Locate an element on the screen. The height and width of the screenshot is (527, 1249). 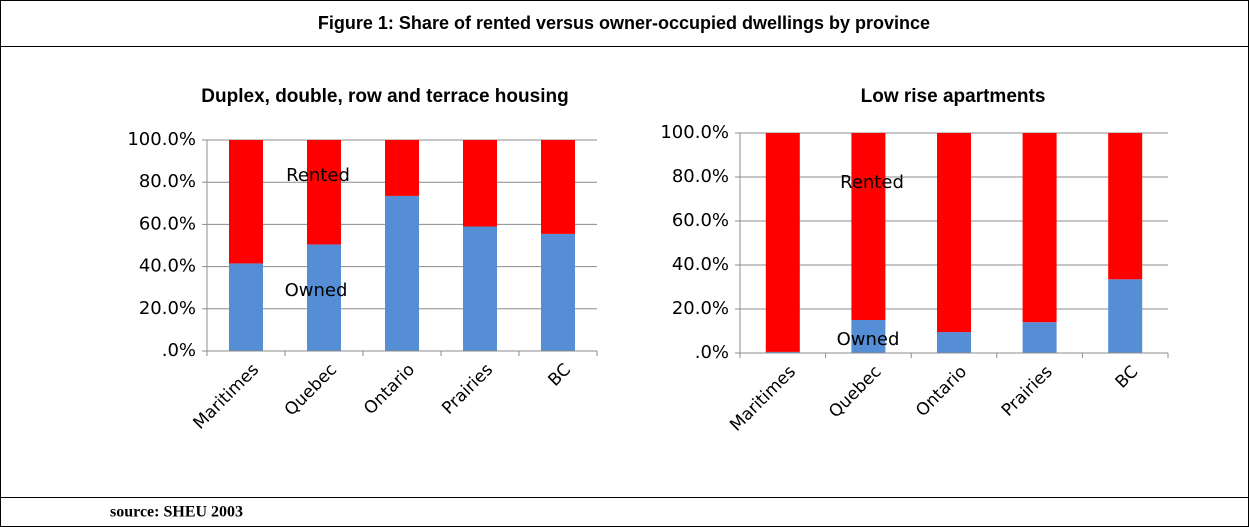
chart-title: Low rise apartments is located at coordinates (953, 96).